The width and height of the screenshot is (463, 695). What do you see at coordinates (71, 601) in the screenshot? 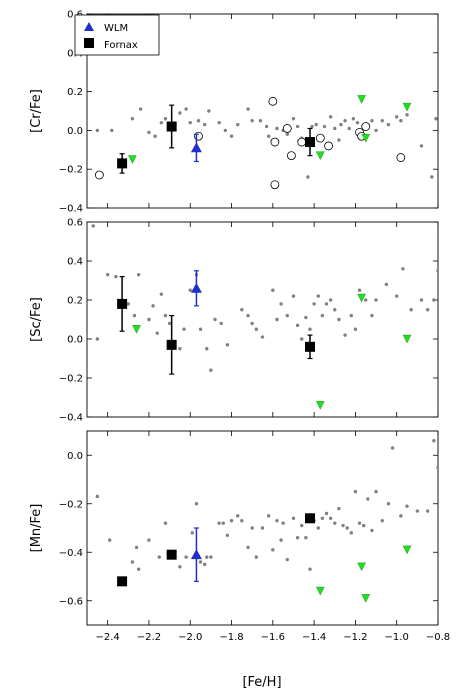
I see `y-tick-label: −0.6` at bounding box center [71, 601].